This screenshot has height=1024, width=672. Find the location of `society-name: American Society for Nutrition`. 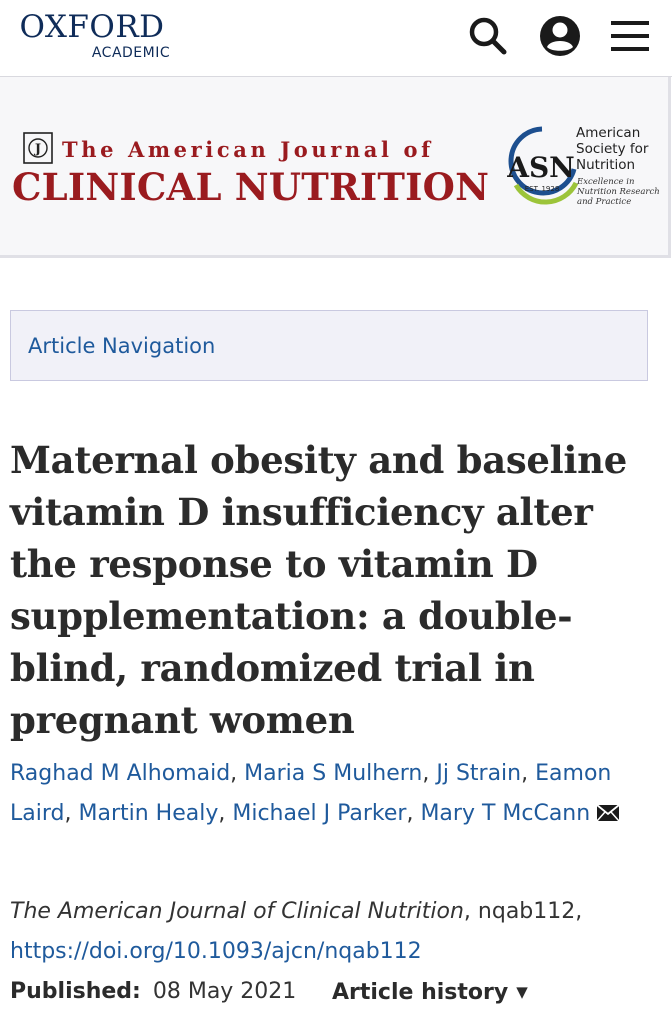

society-name: American Society for Nutrition is located at coordinates (622, 149).